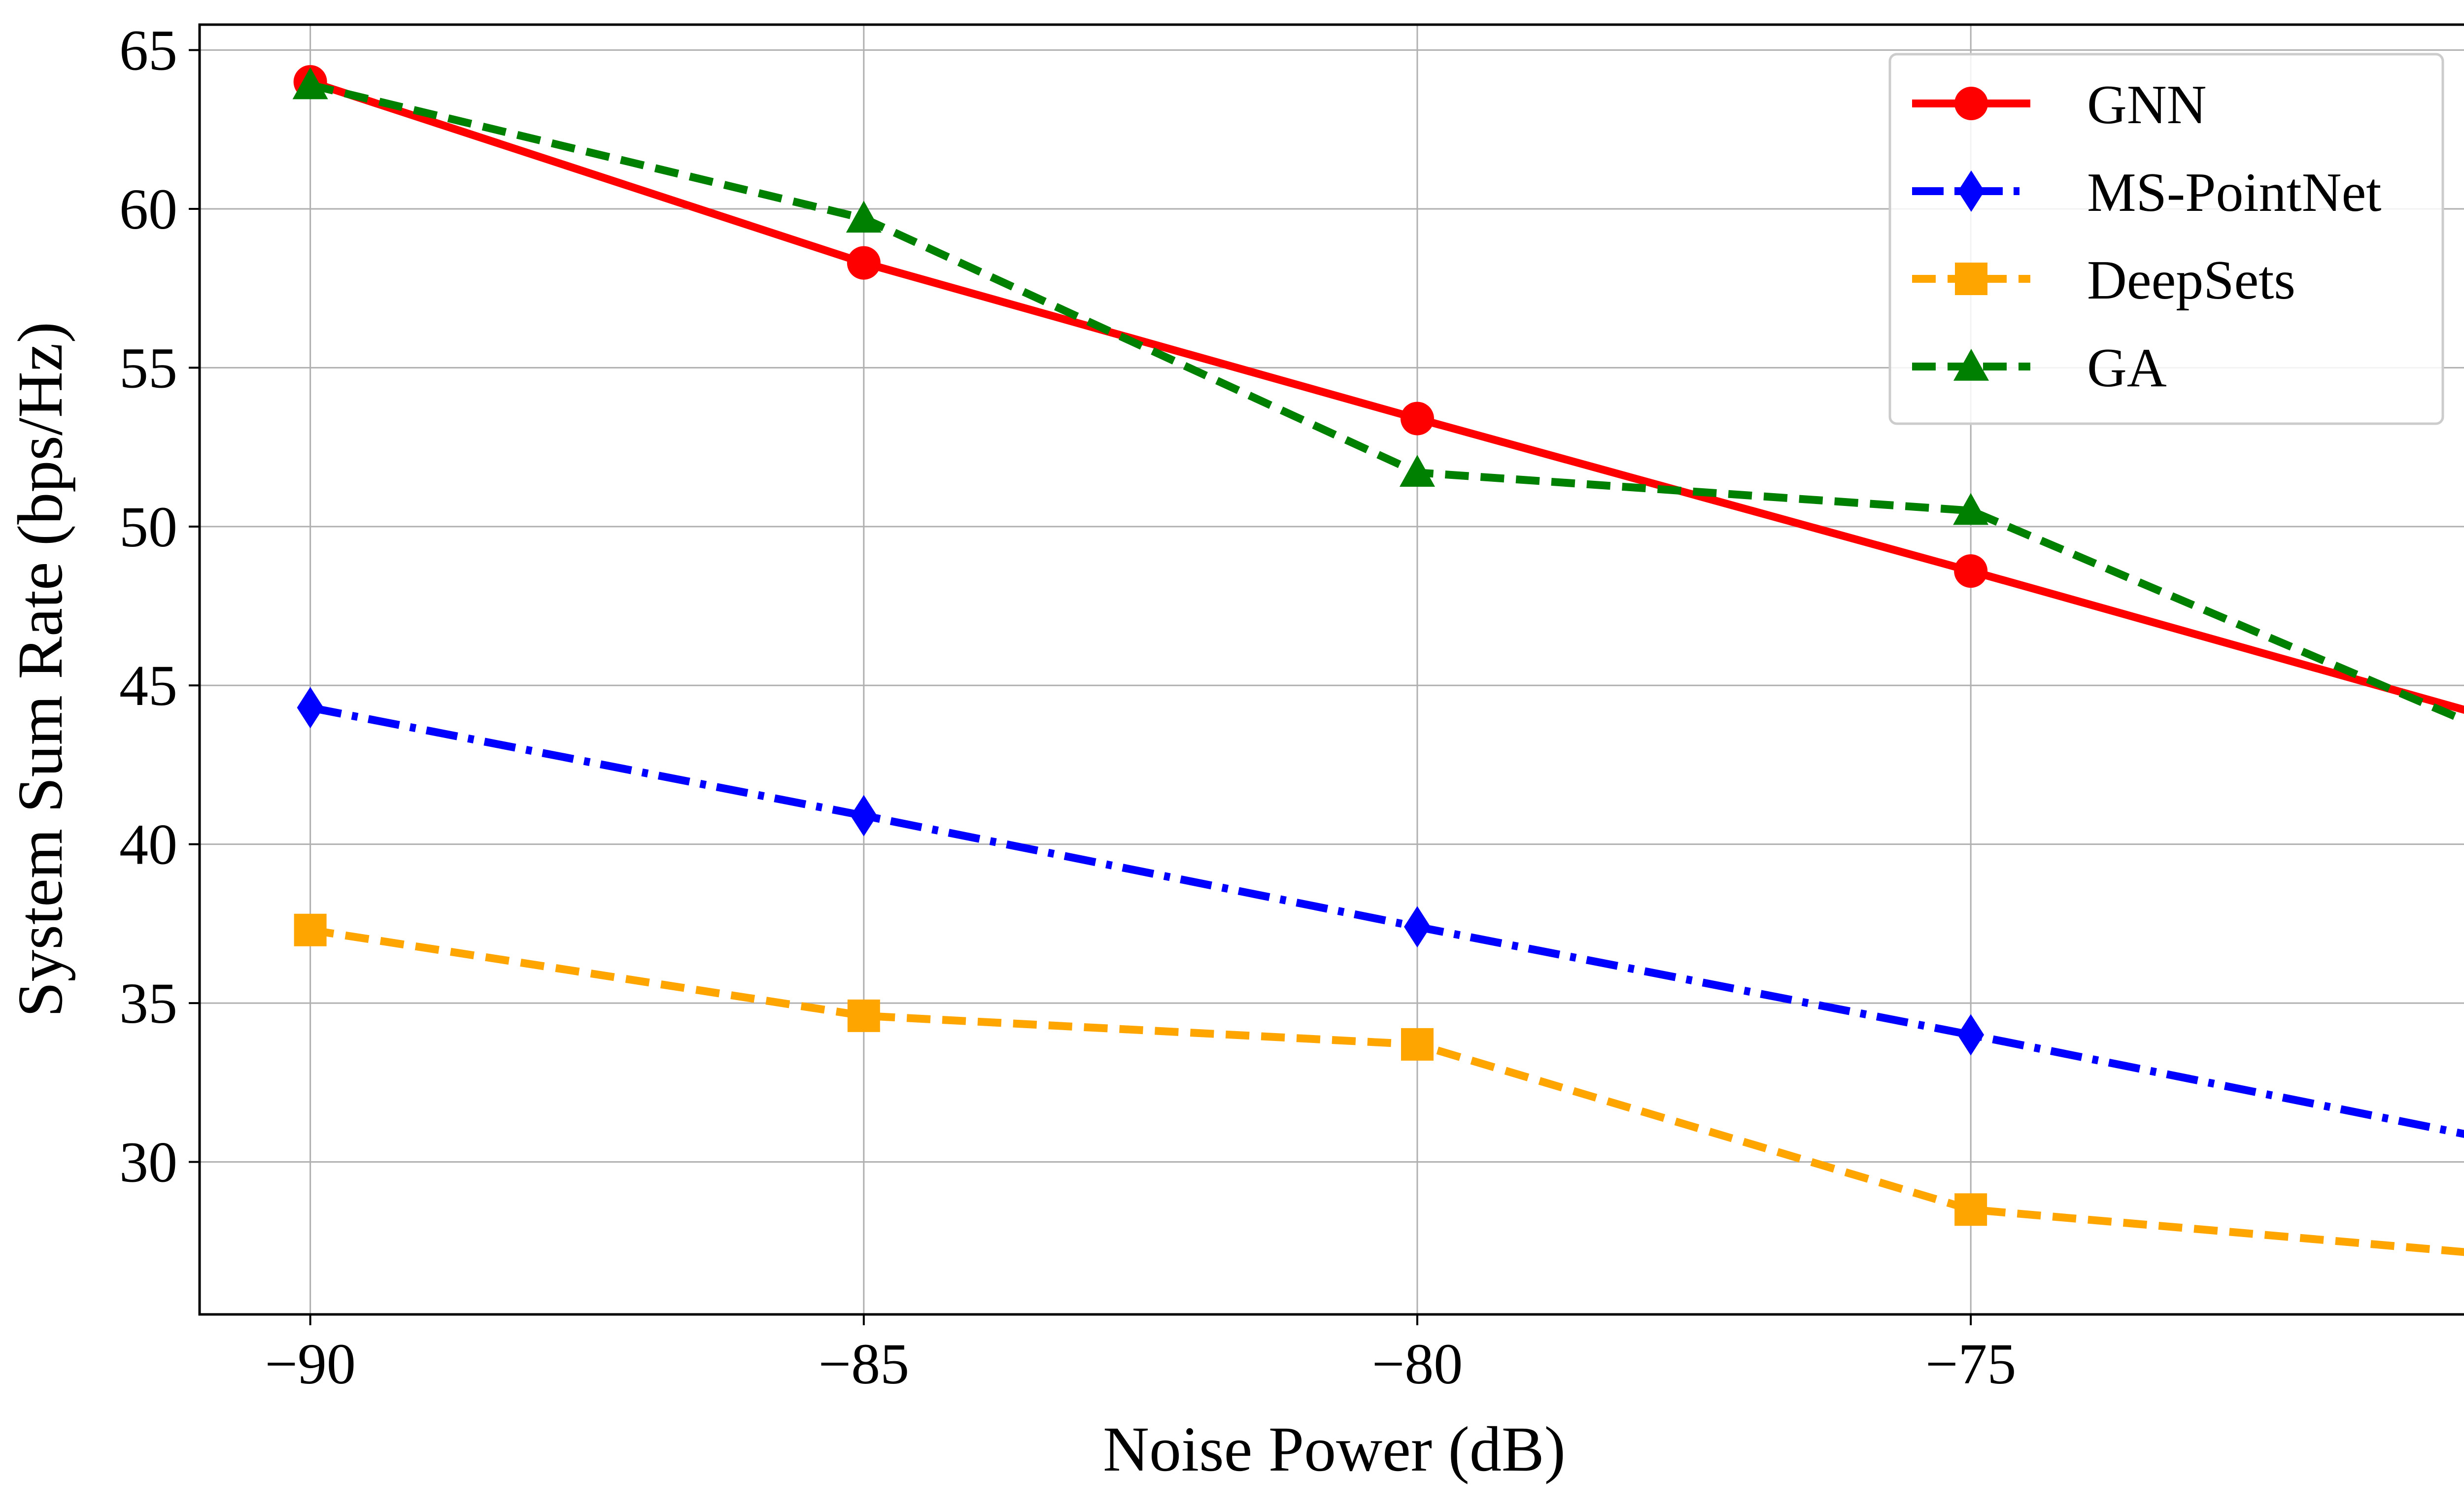 The width and height of the screenshot is (2464, 1509). I want to click on y-axis-label: System Sum Rate (bps/Hz), so click(40, 669).